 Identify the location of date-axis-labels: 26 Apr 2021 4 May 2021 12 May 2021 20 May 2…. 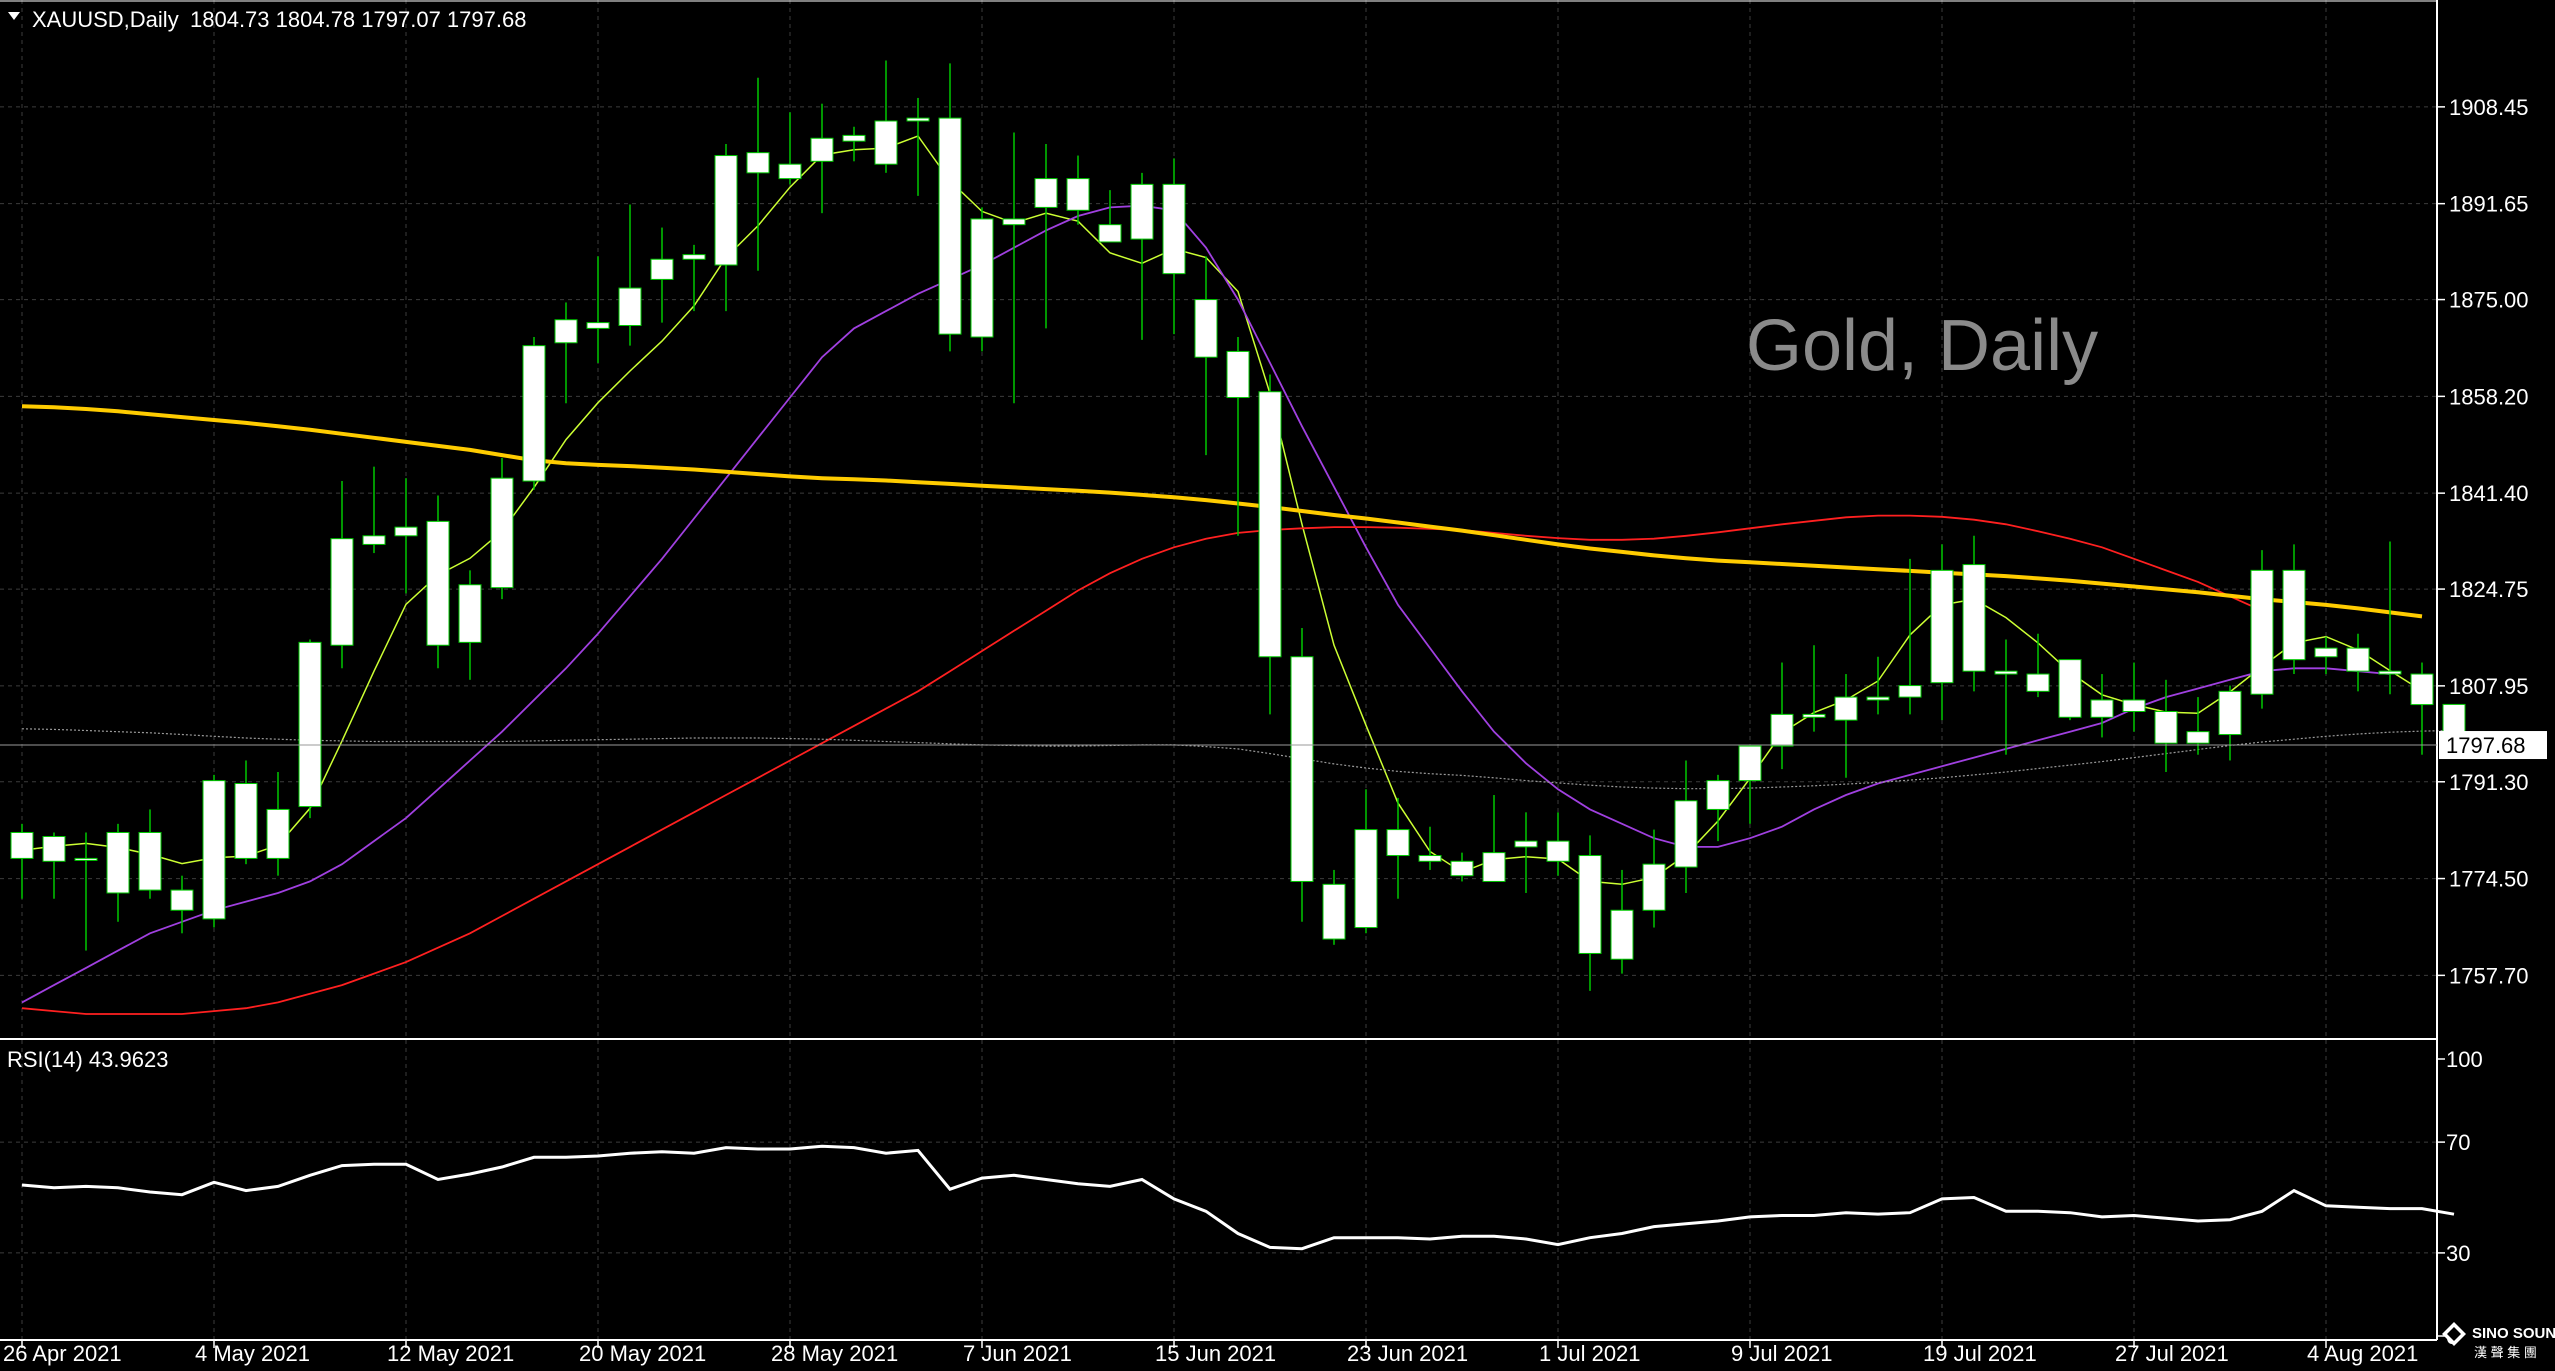
(1210, 1353).